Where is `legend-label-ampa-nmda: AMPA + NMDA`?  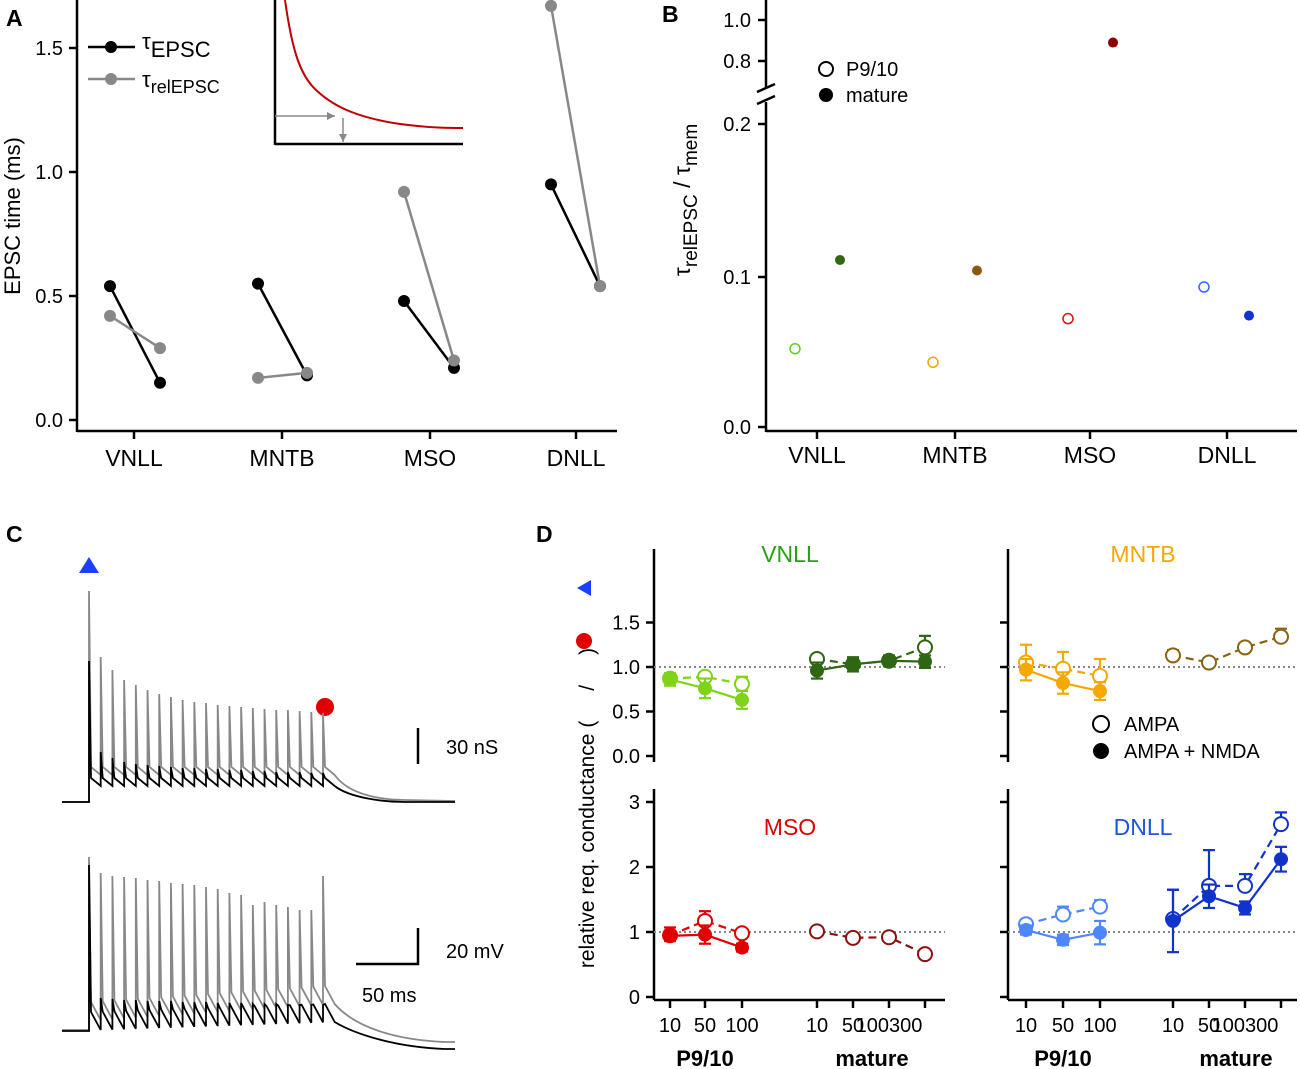
legend-label-ampa-nmda: AMPA + NMDA is located at coordinates (1192, 752).